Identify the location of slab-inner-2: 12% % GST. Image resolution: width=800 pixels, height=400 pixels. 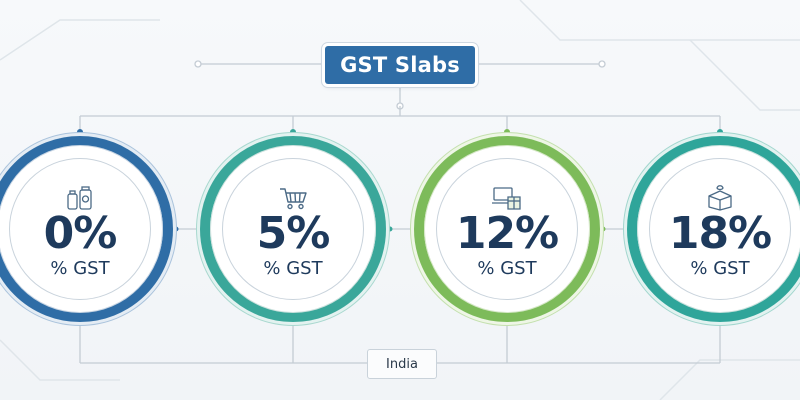
(507, 229).